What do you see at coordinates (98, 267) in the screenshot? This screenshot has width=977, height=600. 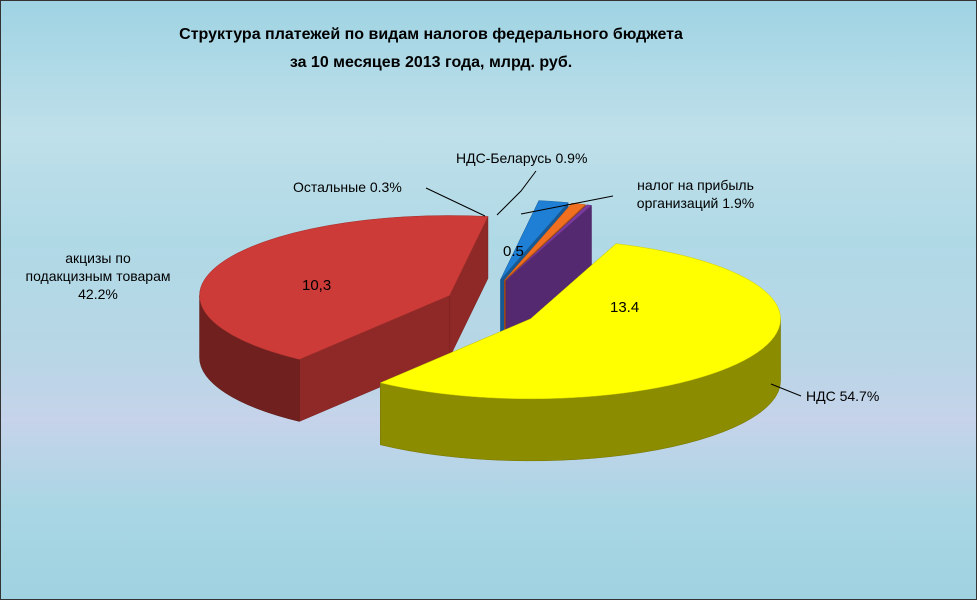 I see `category-name: акцизы по подакцизным товарам` at bounding box center [98, 267].